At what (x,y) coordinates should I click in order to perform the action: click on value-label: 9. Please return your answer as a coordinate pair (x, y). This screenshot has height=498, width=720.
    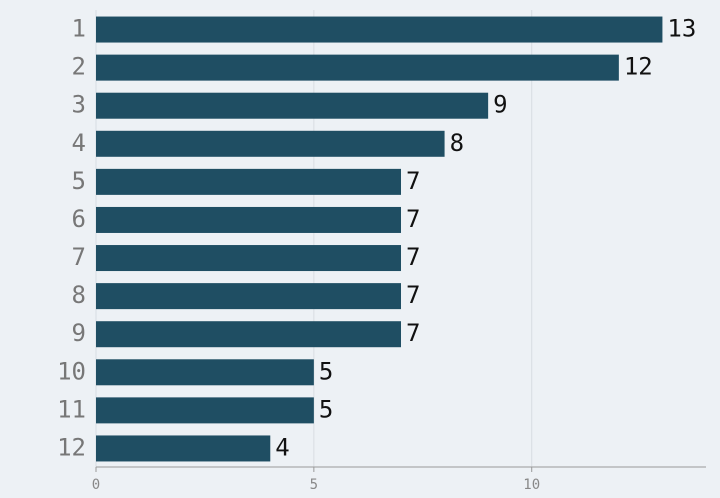
    Looking at the image, I should click on (500, 105).